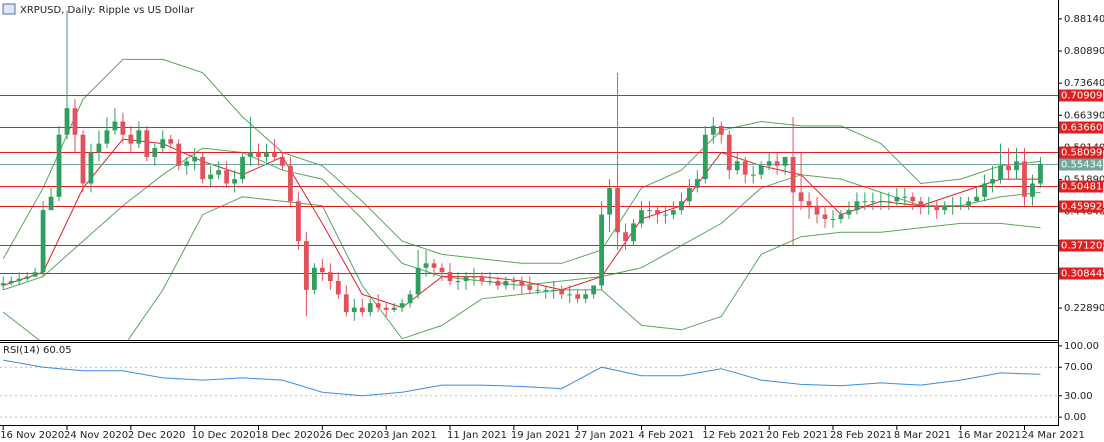 This screenshot has width=1104, height=442. Describe the element at coordinates (477, 435) in the screenshot. I see `x-tick-label: 11 Jan 2021` at that location.